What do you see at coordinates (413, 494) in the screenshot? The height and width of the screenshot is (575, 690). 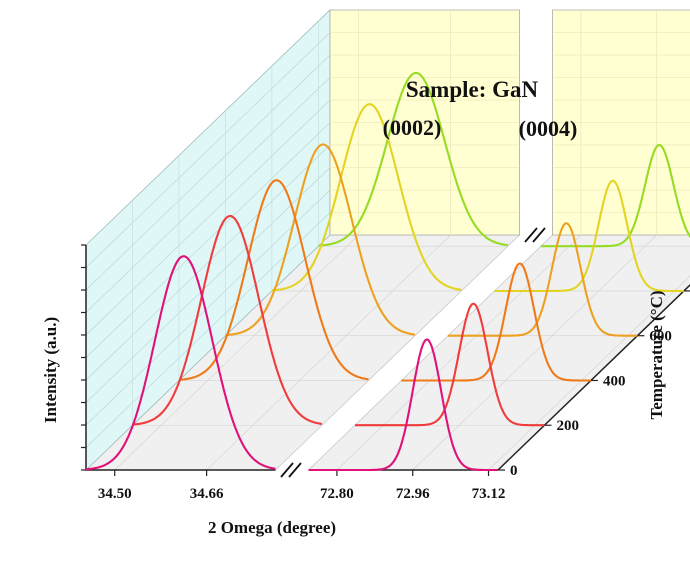 I see `x-tick-label: 72.96` at bounding box center [413, 494].